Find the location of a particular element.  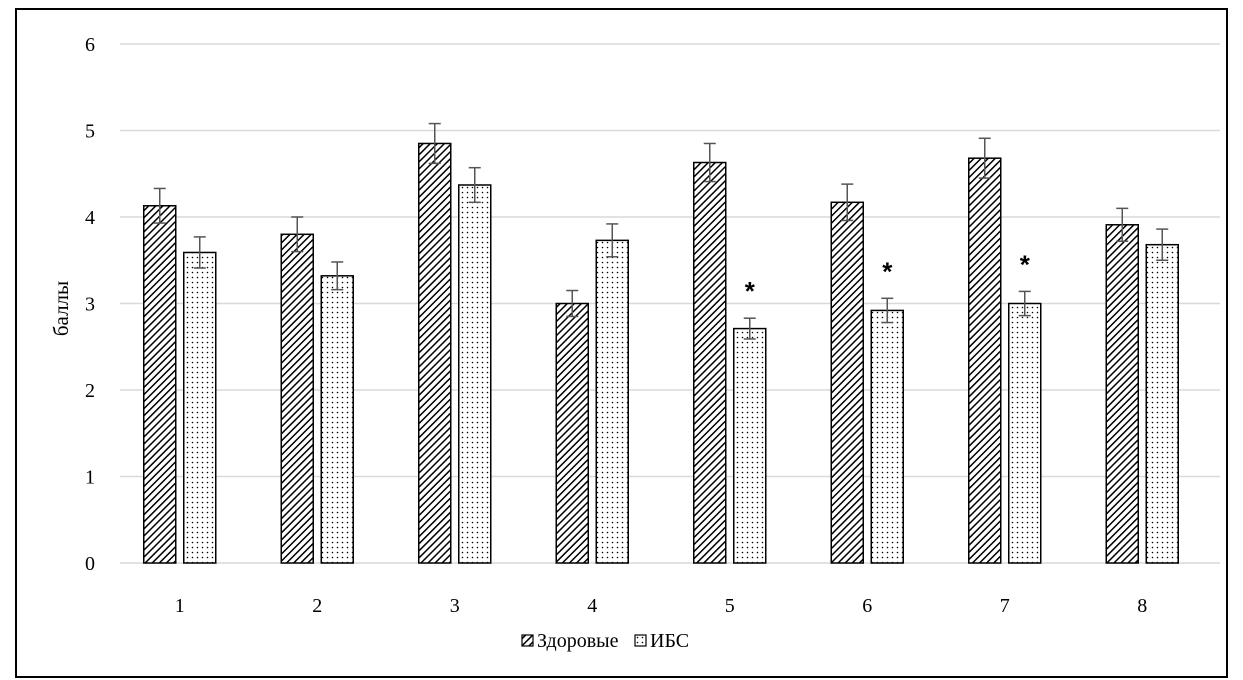

y-tick-label: 0 is located at coordinates (90, 564).